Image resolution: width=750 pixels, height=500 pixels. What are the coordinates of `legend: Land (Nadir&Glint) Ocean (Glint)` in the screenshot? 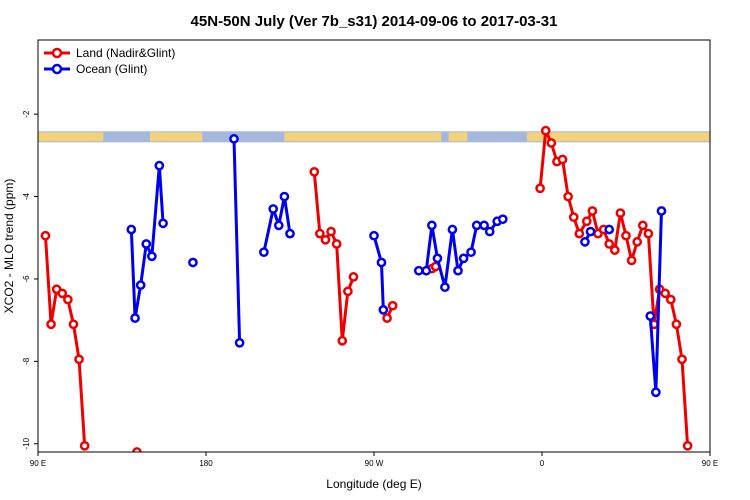 It's located at (109, 61).